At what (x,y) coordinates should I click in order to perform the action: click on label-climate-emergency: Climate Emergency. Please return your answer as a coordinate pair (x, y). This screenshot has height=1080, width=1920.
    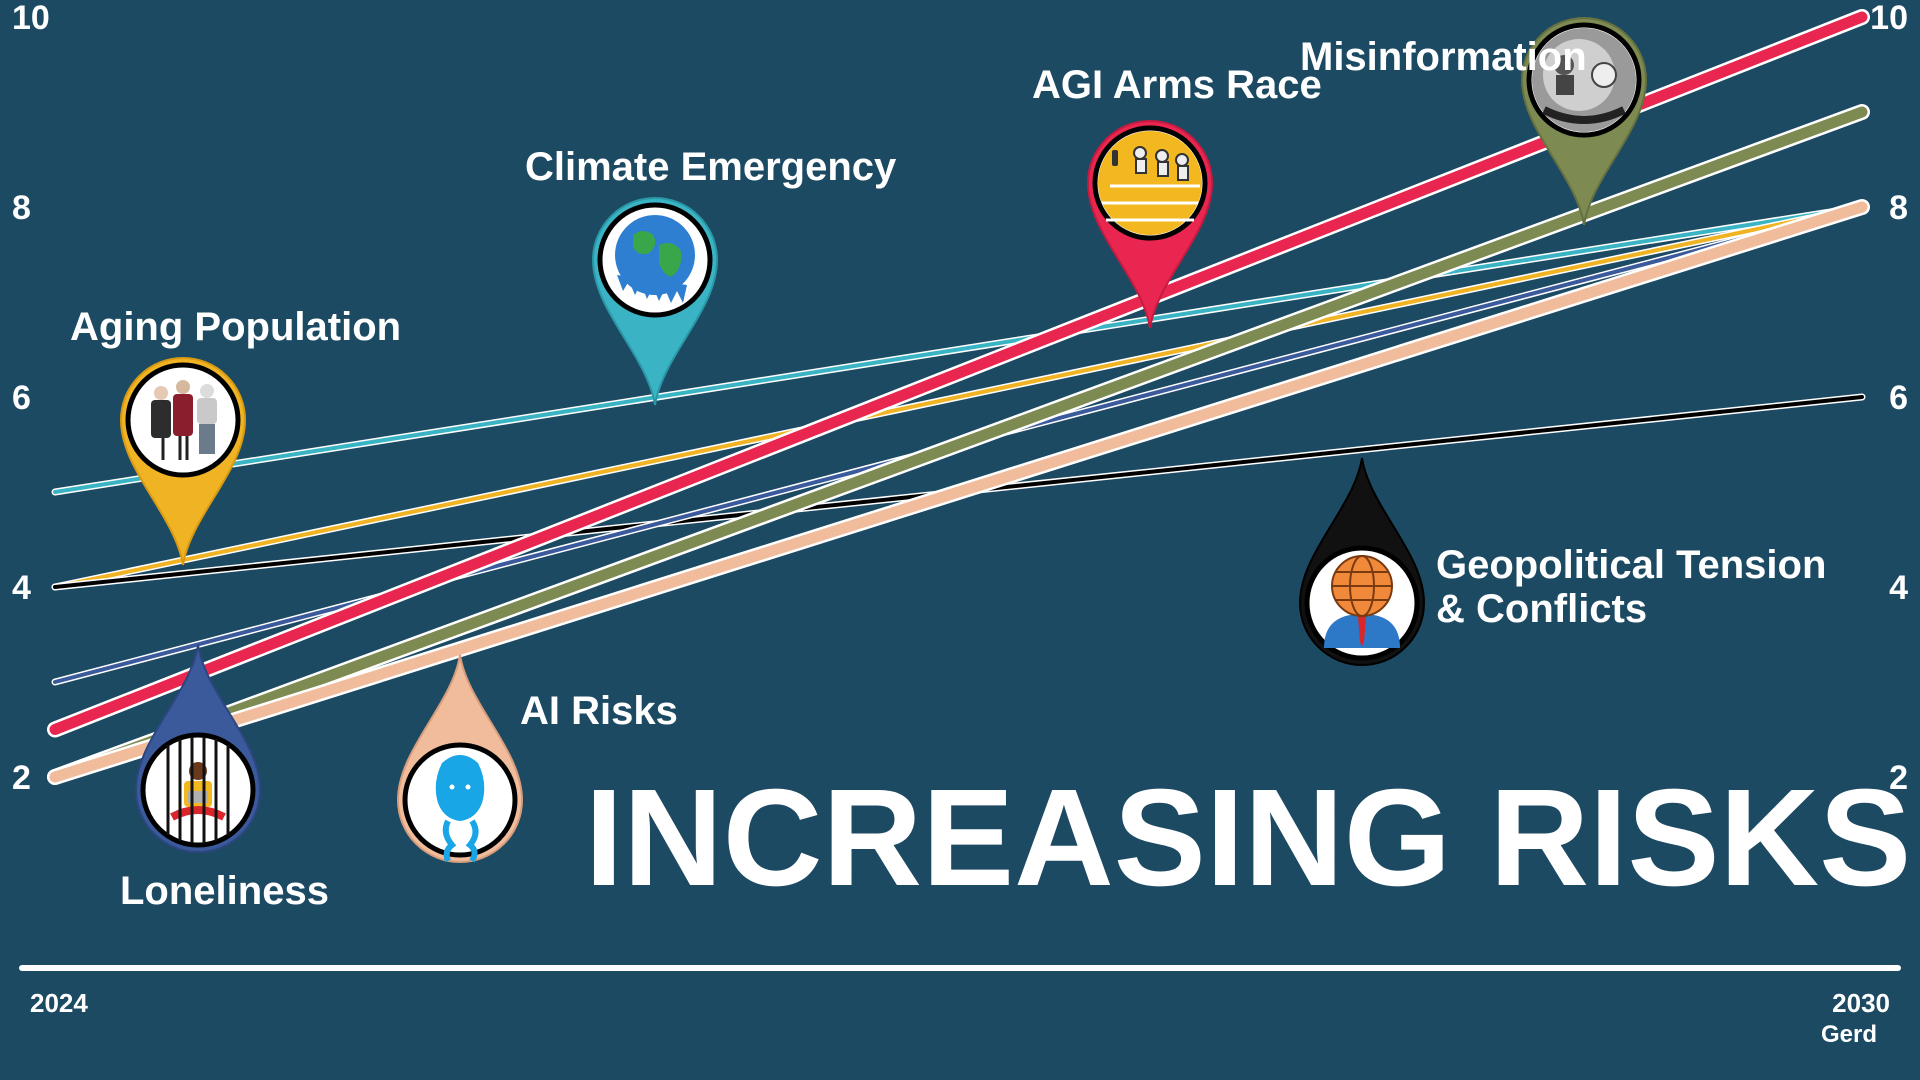
    Looking at the image, I should click on (711, 167).